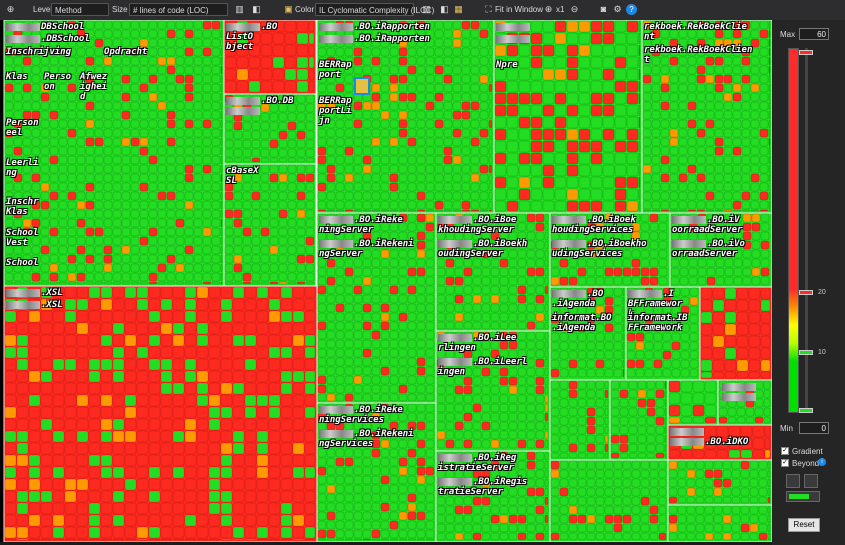 Image resolution: width=845 pixels, height=545 pixels. Describe the element at coordinates (811, 481) in the screenshot. I see `copy-button` at that location.